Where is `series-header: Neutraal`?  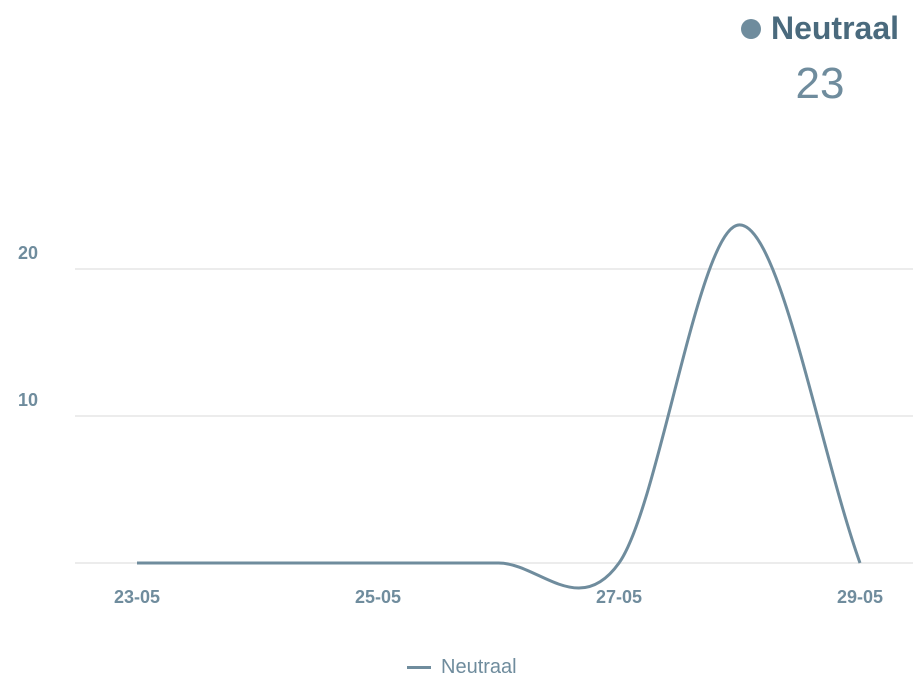 series-header: Neutraal is located at coordinates (789, 28).